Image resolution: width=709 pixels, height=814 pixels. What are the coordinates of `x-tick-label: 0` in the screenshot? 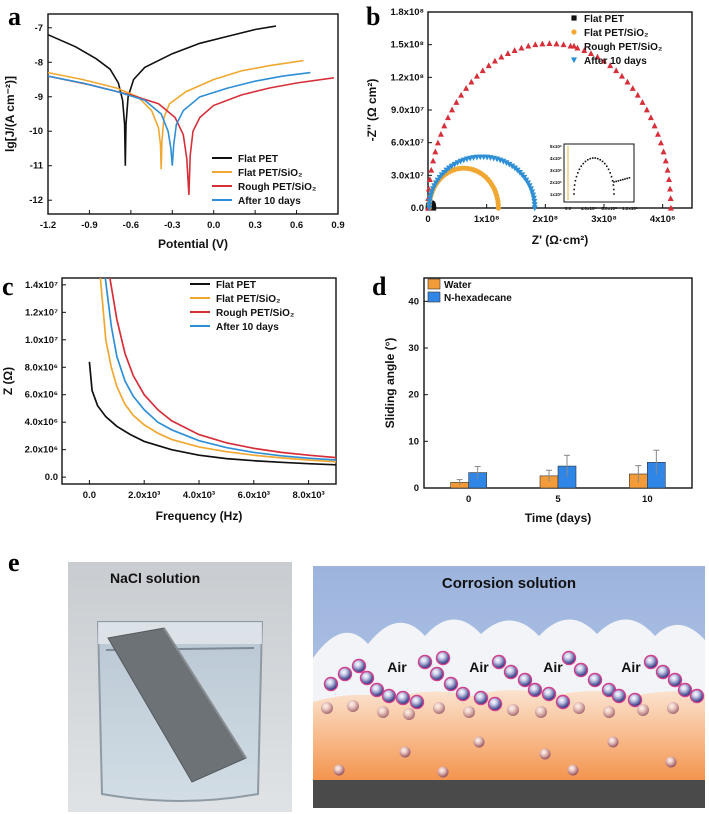 It's located at (427, 219).